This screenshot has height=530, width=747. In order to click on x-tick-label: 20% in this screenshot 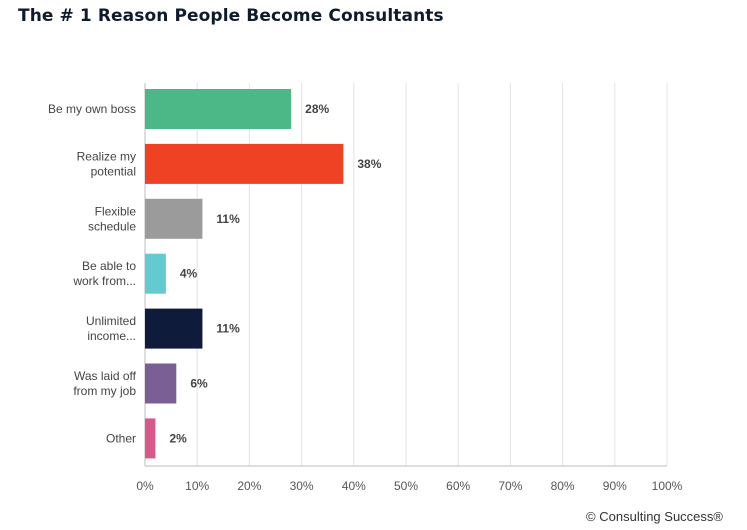, I will do `click(249, 486)`.